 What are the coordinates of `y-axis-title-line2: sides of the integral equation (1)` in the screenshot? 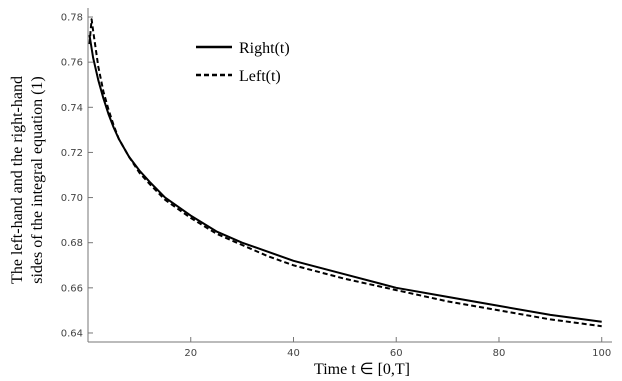 It's located at (37, 180).